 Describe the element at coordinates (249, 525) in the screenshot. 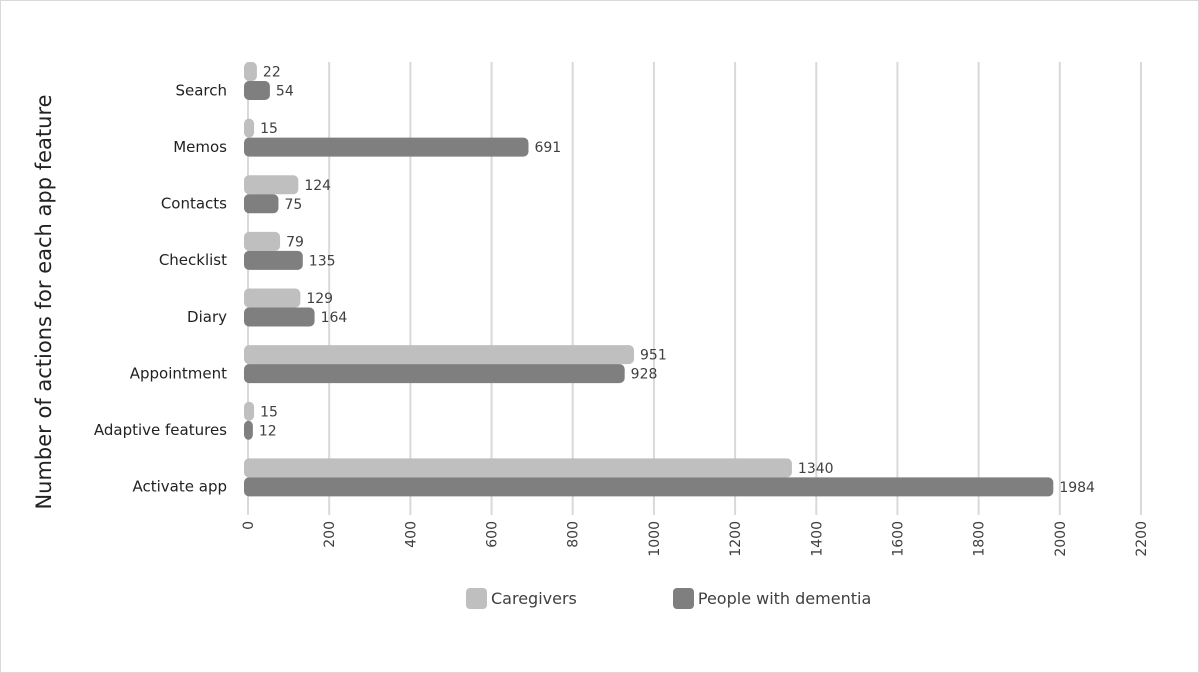

I see `x-tick-label: 0` at that location.